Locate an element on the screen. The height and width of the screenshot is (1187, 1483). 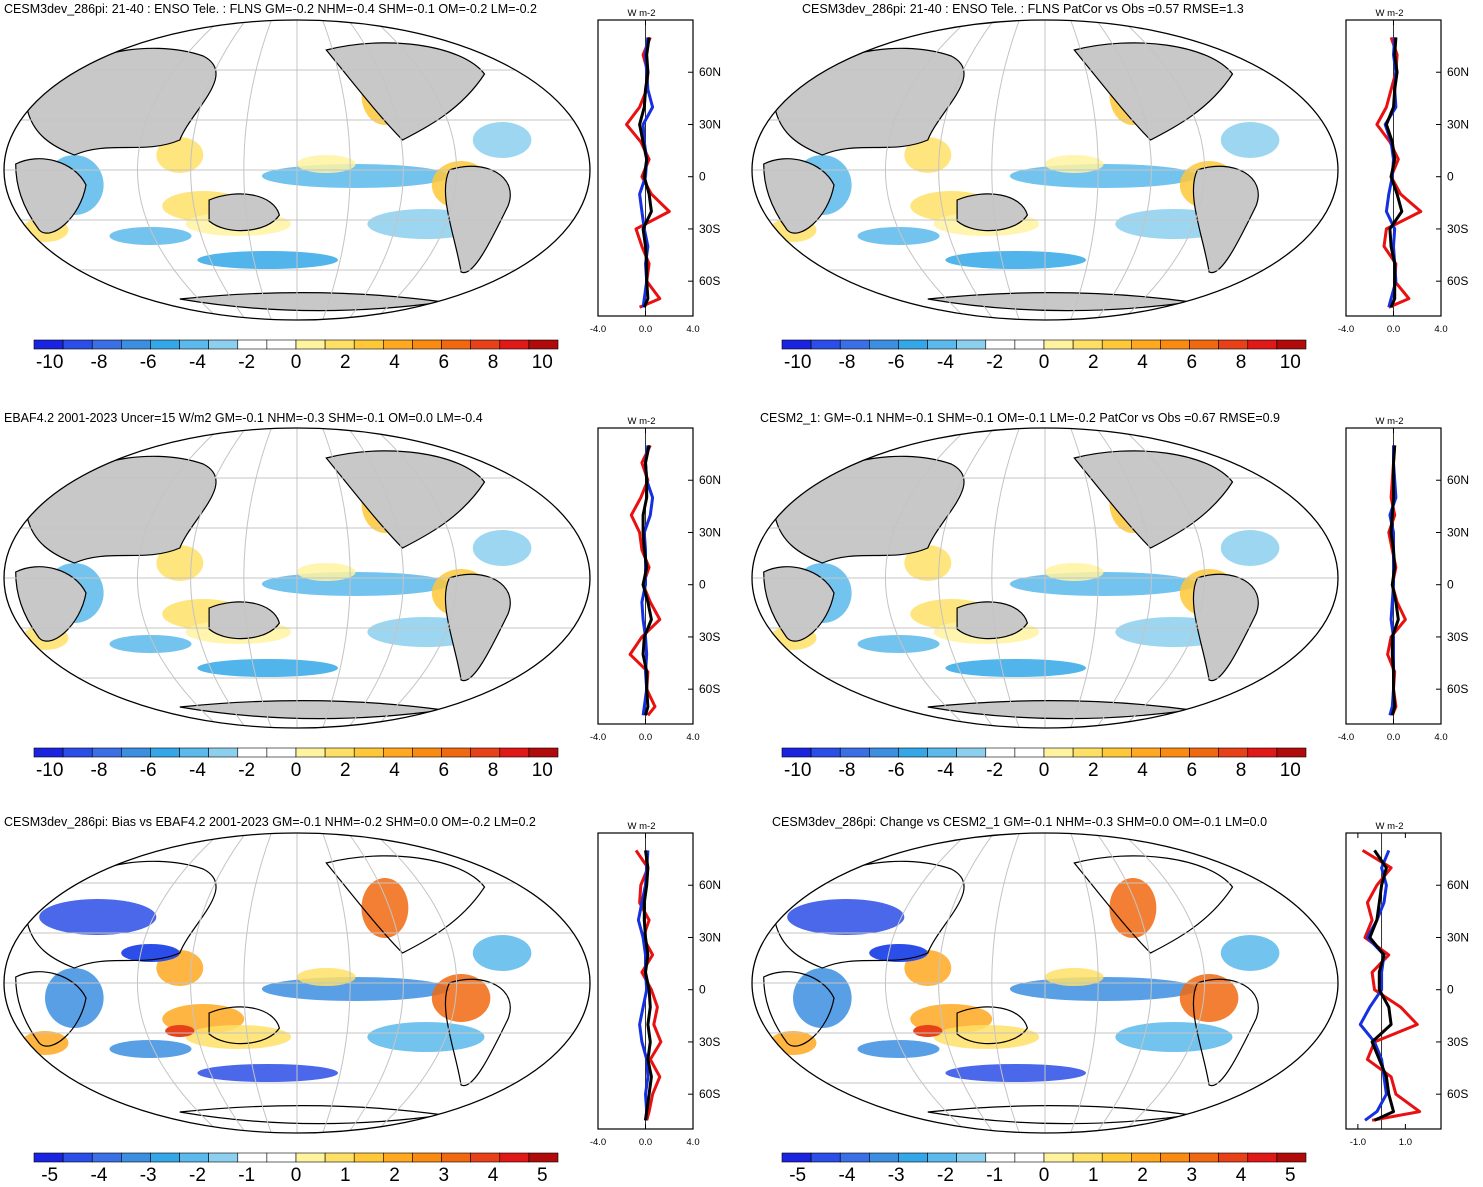
colorbar: -10 -8 -6 -4 -2 0 2 4 6 8 10 is located at coordinates (296, 764).